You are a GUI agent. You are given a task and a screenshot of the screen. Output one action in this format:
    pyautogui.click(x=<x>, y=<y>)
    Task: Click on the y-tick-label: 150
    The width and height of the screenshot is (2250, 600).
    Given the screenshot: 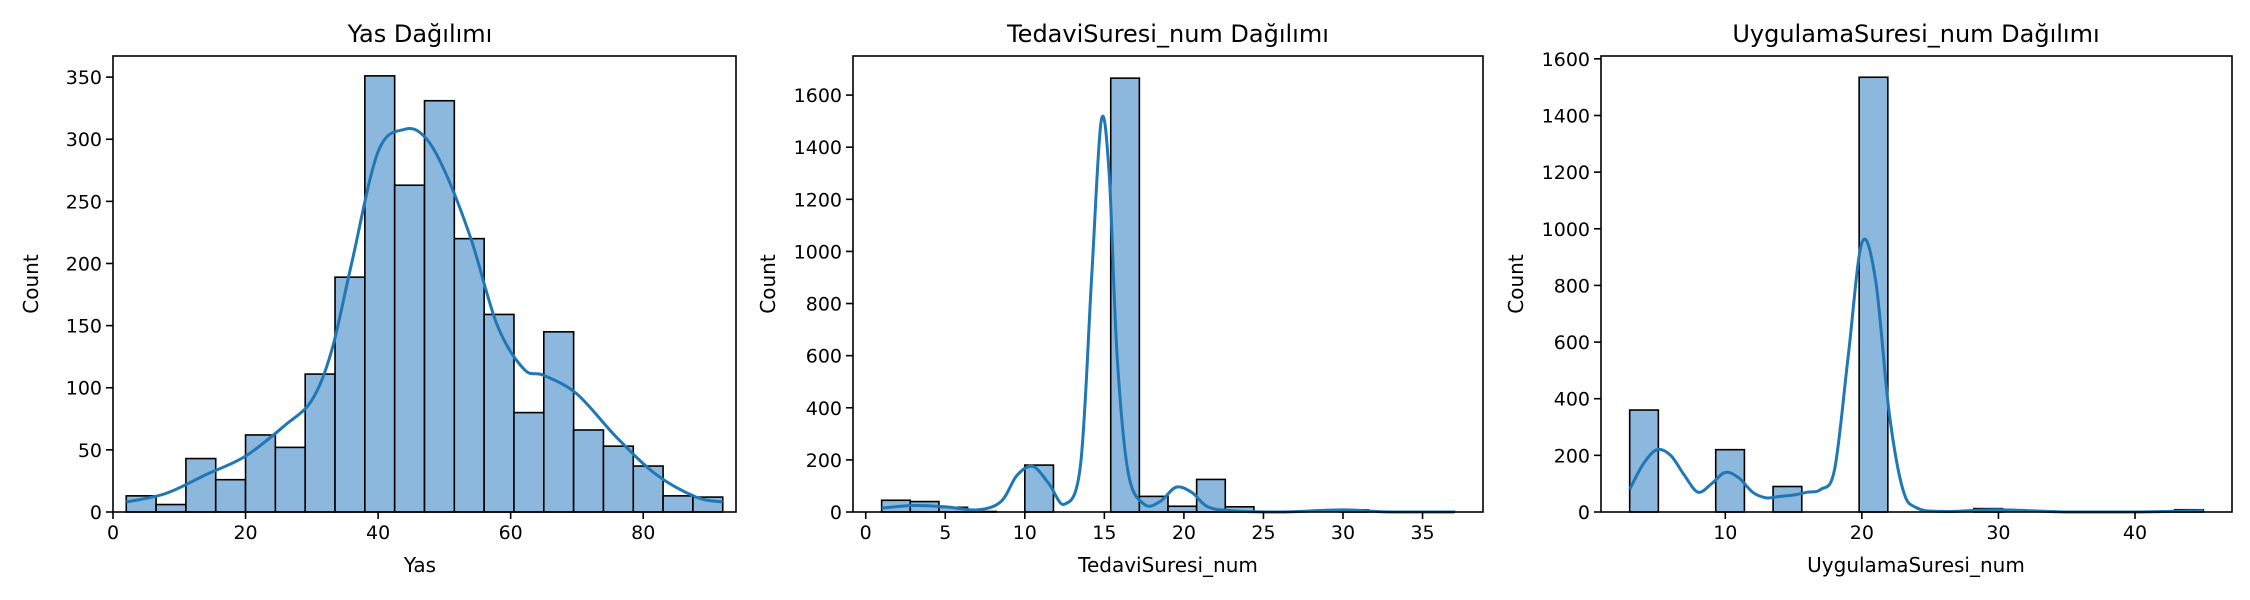 What is the action you would take?
    pyautogui.click(x=84, y=327)
    